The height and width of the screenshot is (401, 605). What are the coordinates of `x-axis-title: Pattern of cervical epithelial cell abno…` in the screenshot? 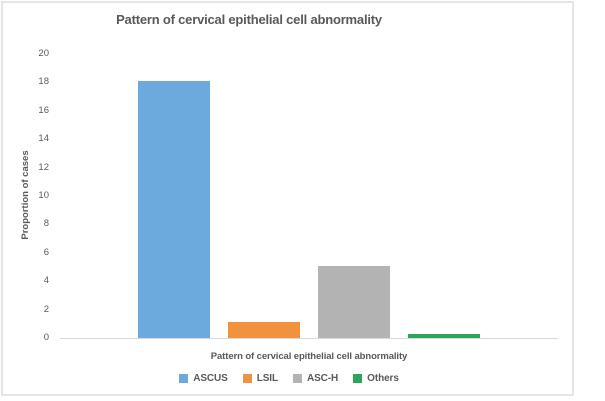 It's located at (309, 356).